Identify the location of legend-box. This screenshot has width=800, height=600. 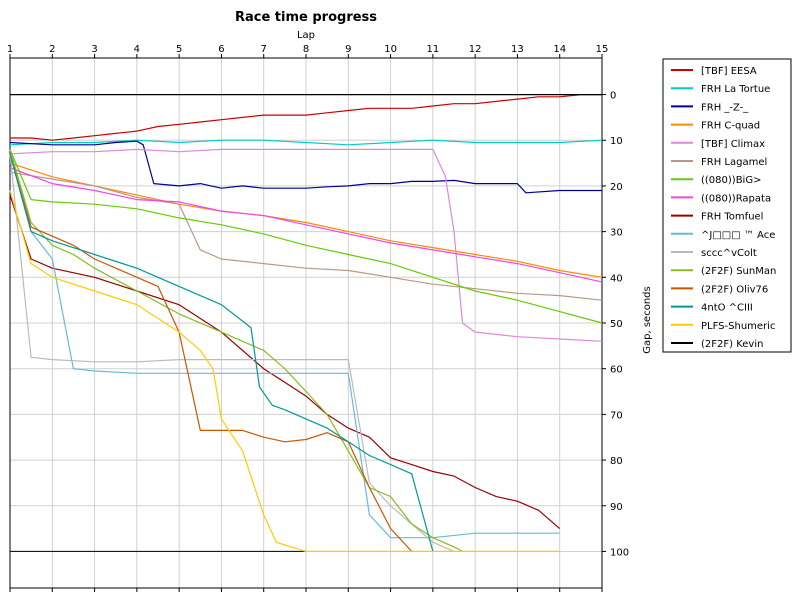
(727, 205).